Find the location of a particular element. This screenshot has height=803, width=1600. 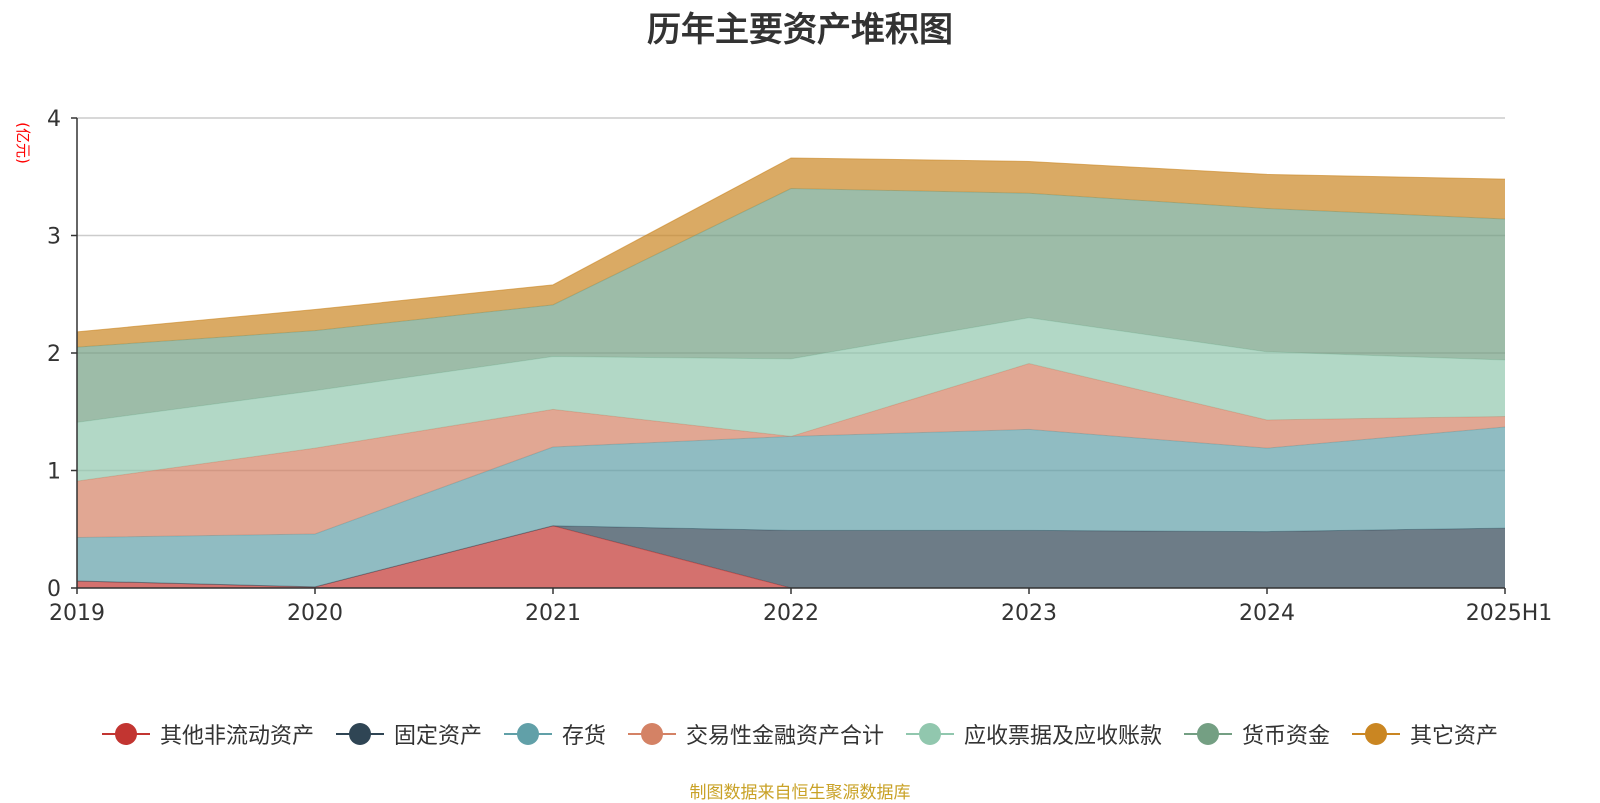

x-tick-label: 2022 is located at coordinates (791, 613).